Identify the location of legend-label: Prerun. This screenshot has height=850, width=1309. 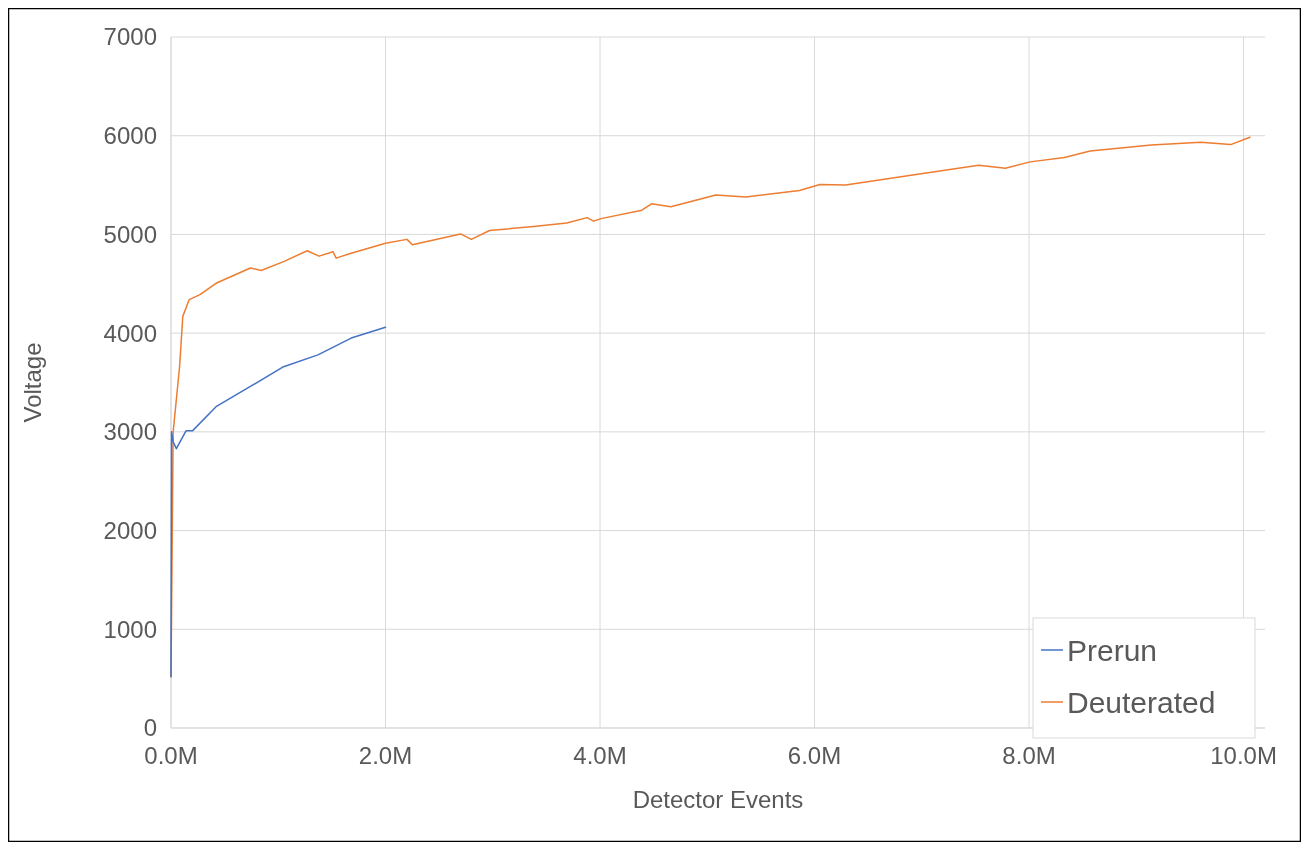
(1112, 650).